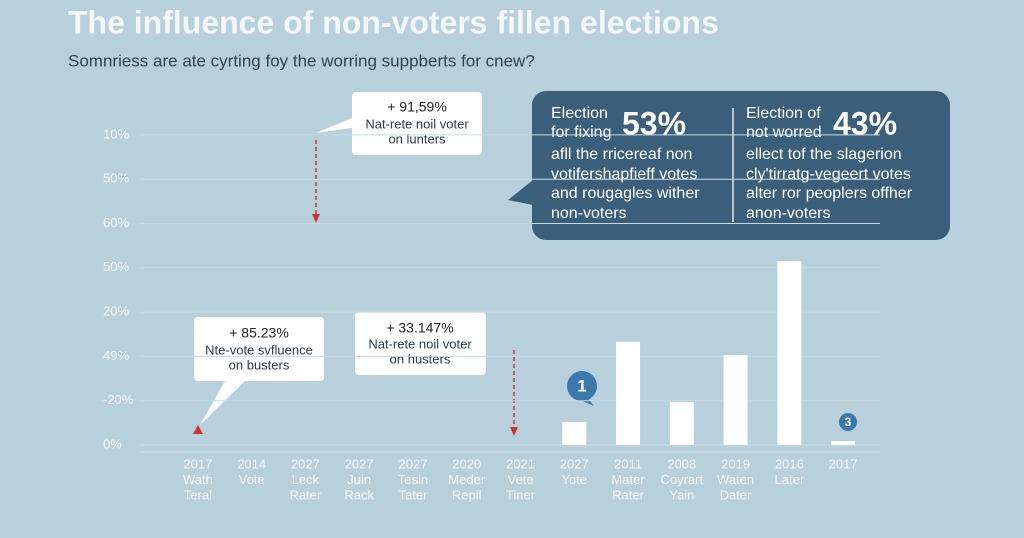 The image size is (1024, 538). Describe the element at coordinates (624, 174) in the screenshot. I see `panel-text: votifershapfieff votes` at that location.